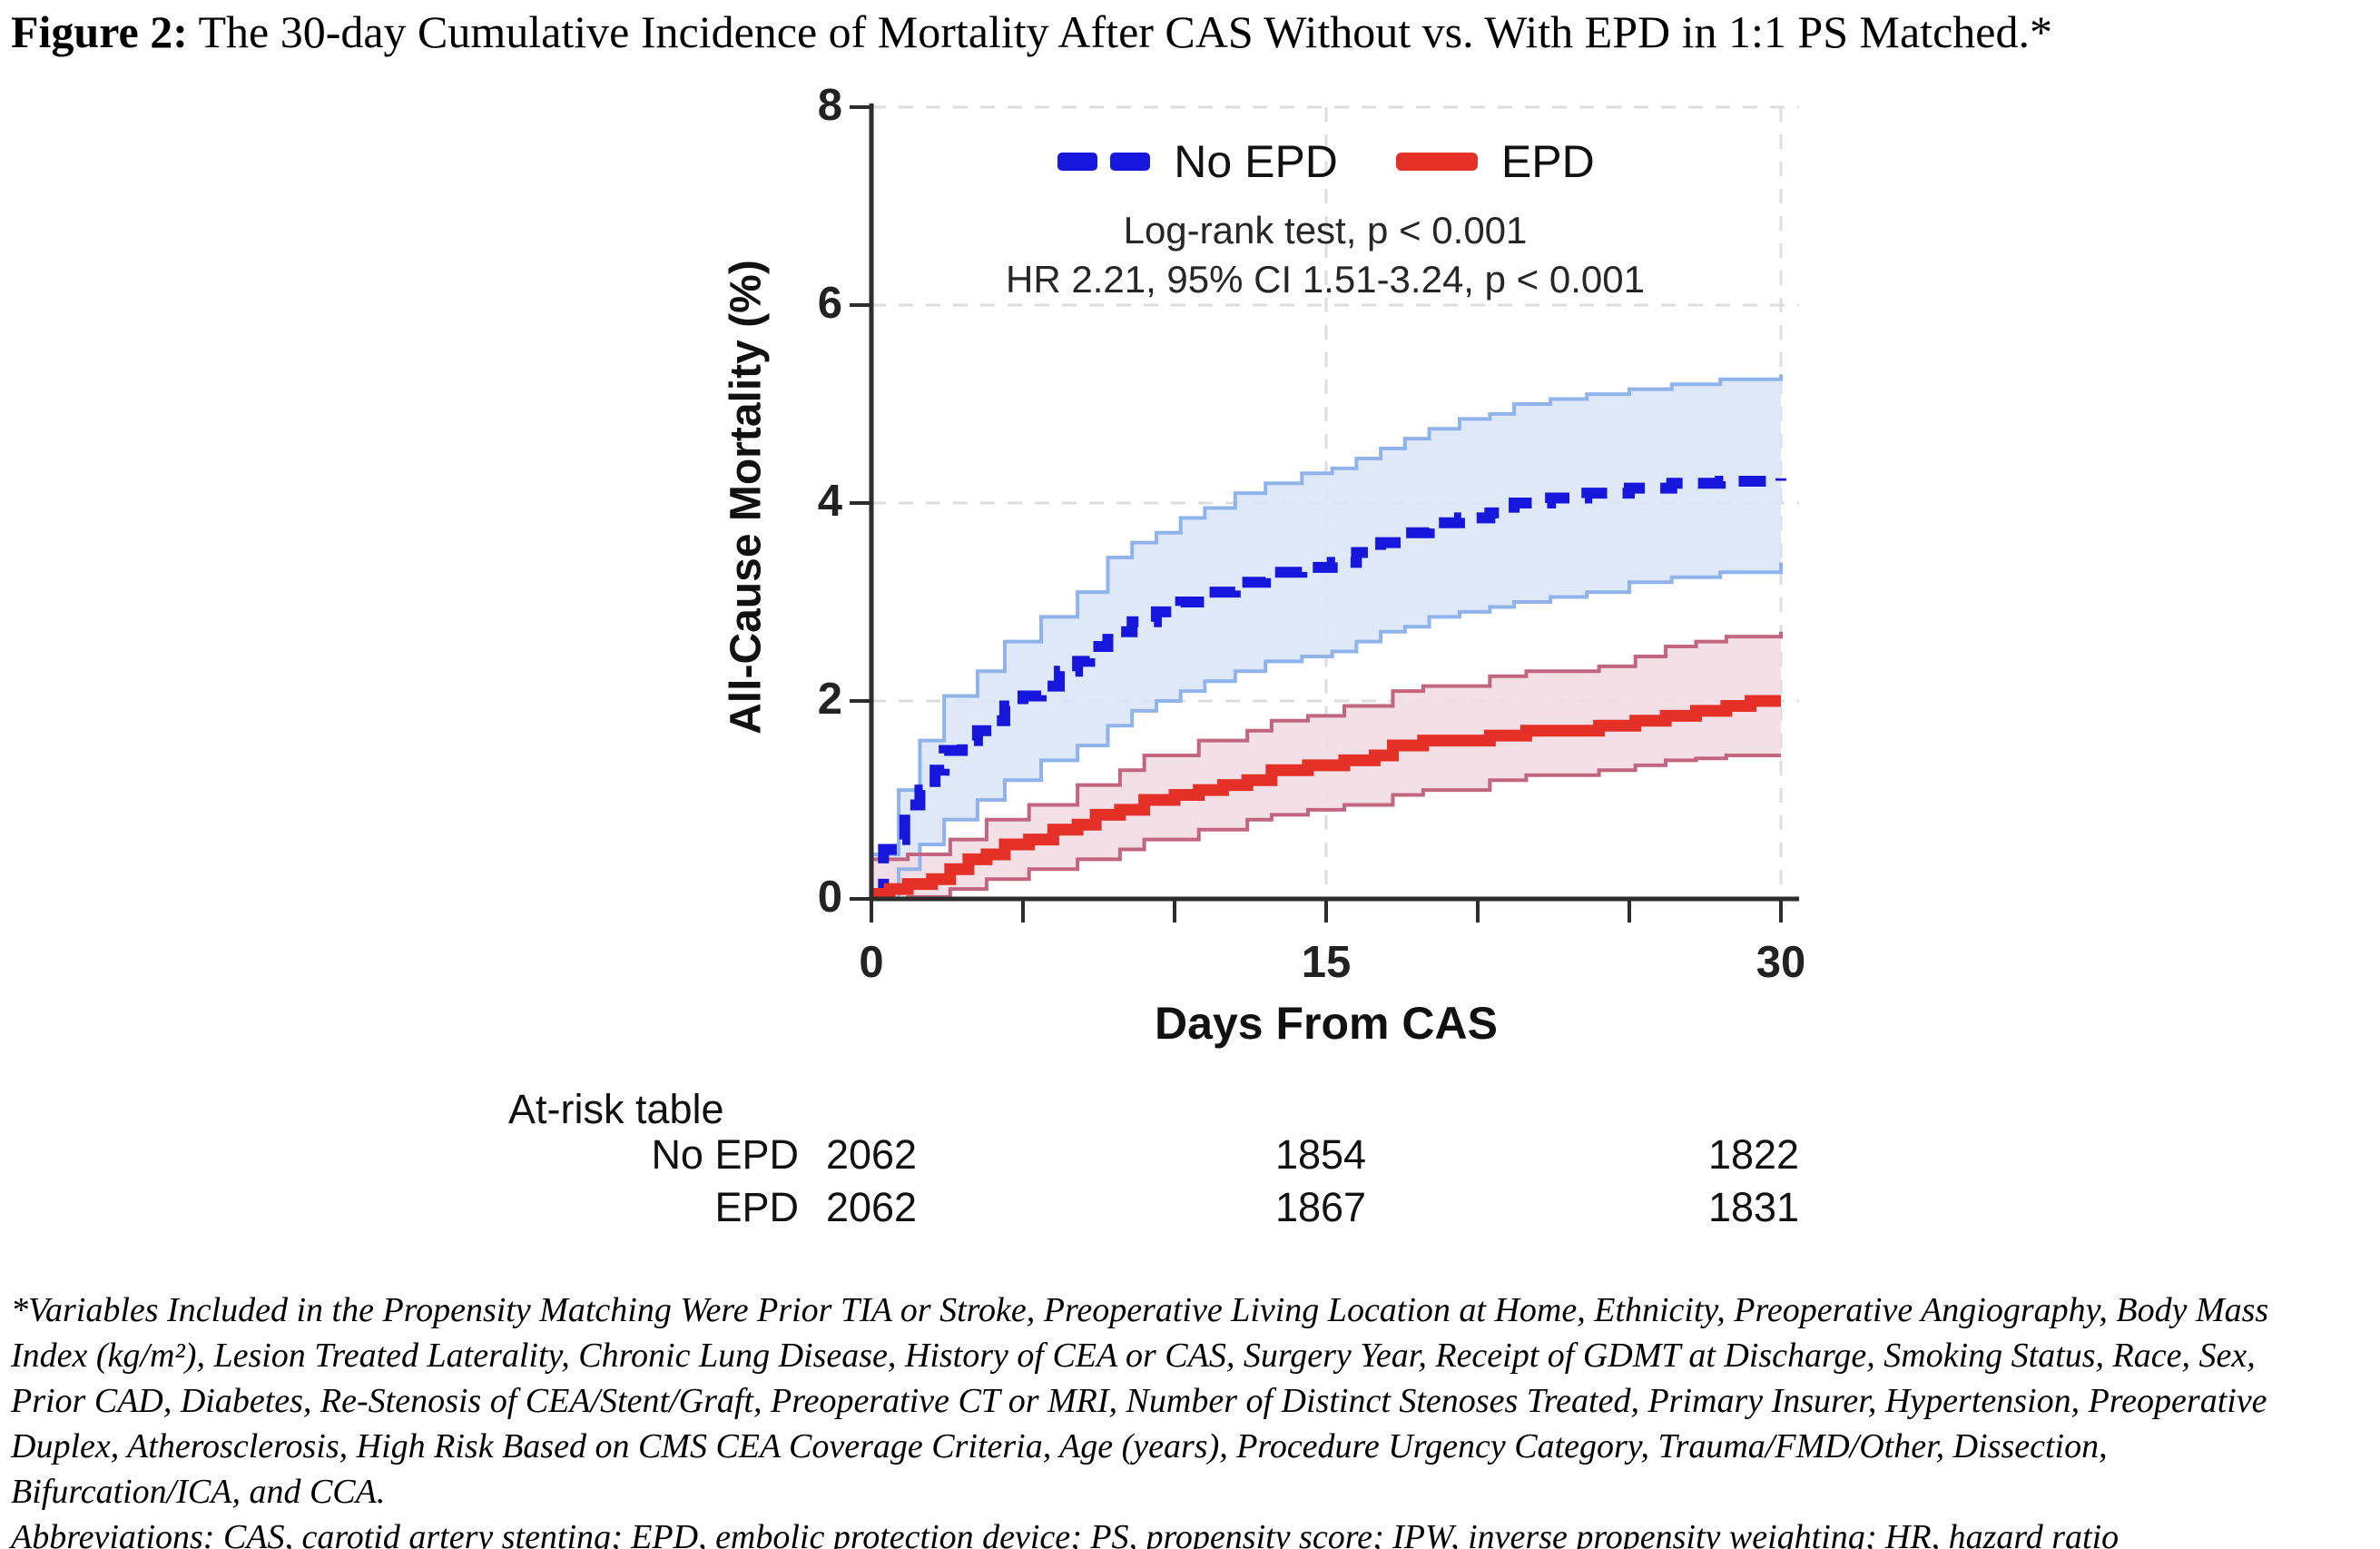 Image resolution: width=2380 pixels, height=1549 pixels. What do you see at coordinates (1320, 1154) in the screenshot?
I see `at-risk-value: 1854` at bounding box center [1320, 1154].